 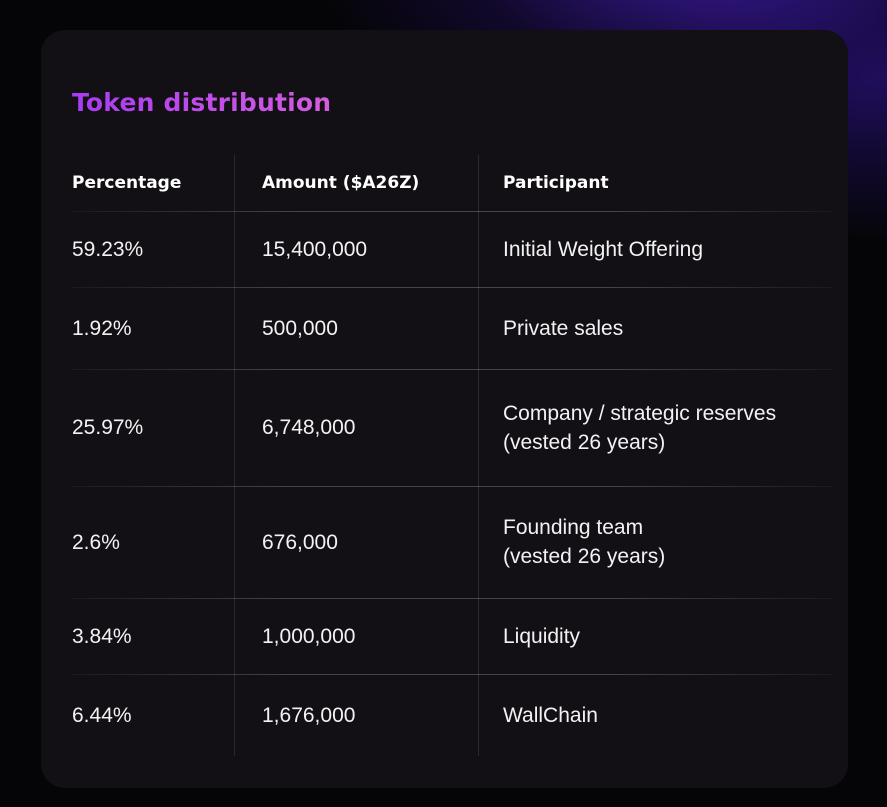 I want to click on table-row: 1.92% 500,000 Private sales, so click(x=452, y=328).